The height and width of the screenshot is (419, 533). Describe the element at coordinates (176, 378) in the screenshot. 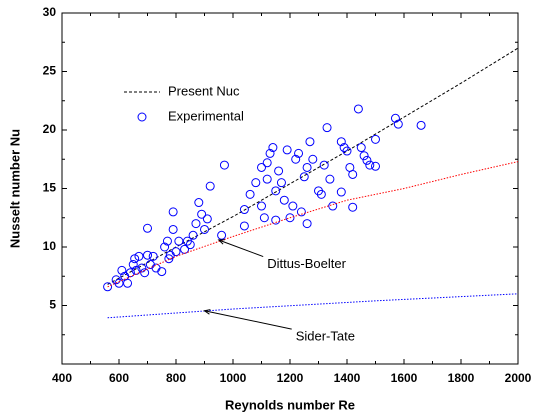

I see `x-tick-label: 800` at that location.